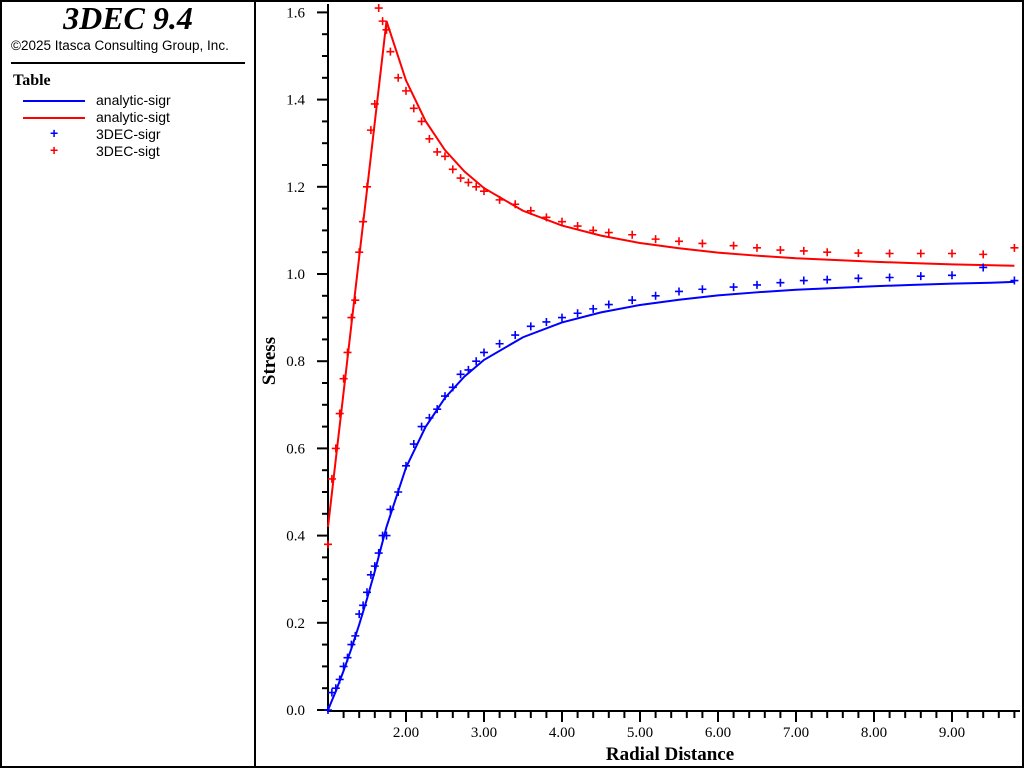 The image size is (1024, 768). Describe the element at coordinates (128, 151) in the screenshot. I see `legend-label: 3DEC-sigt` at that location.